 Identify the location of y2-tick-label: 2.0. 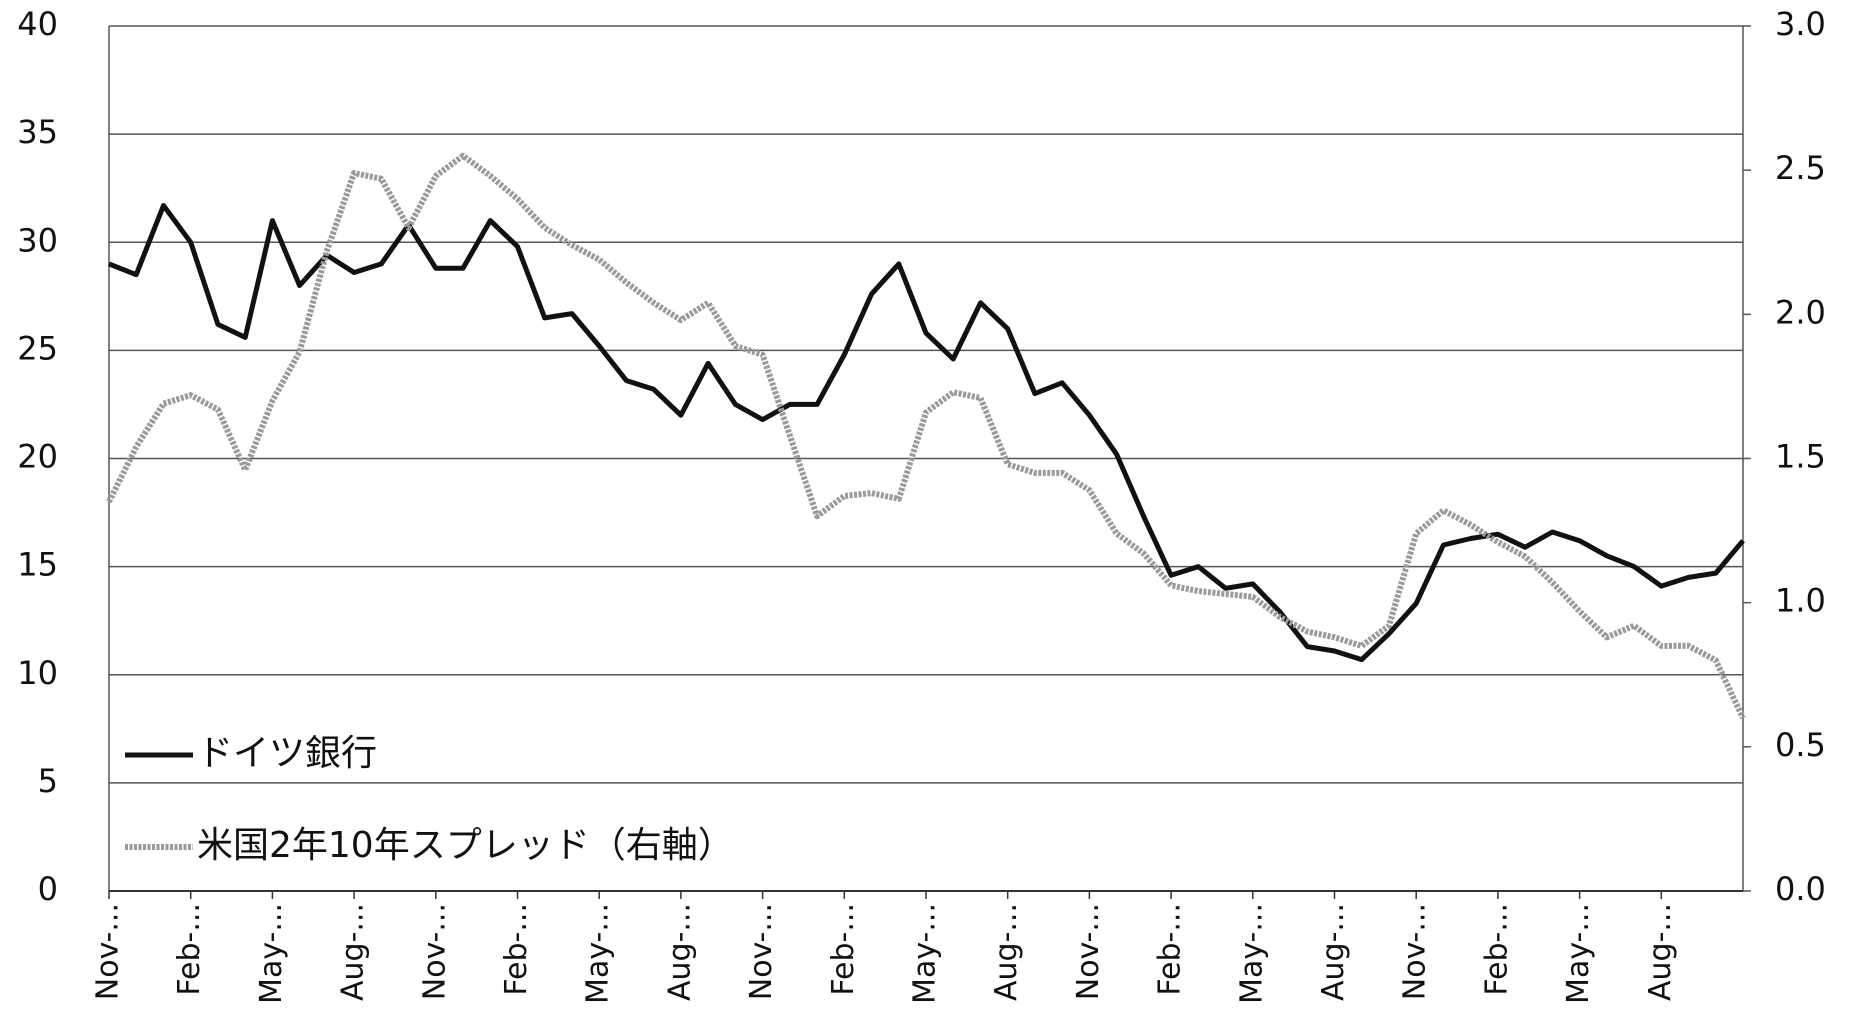
(1800, 312).